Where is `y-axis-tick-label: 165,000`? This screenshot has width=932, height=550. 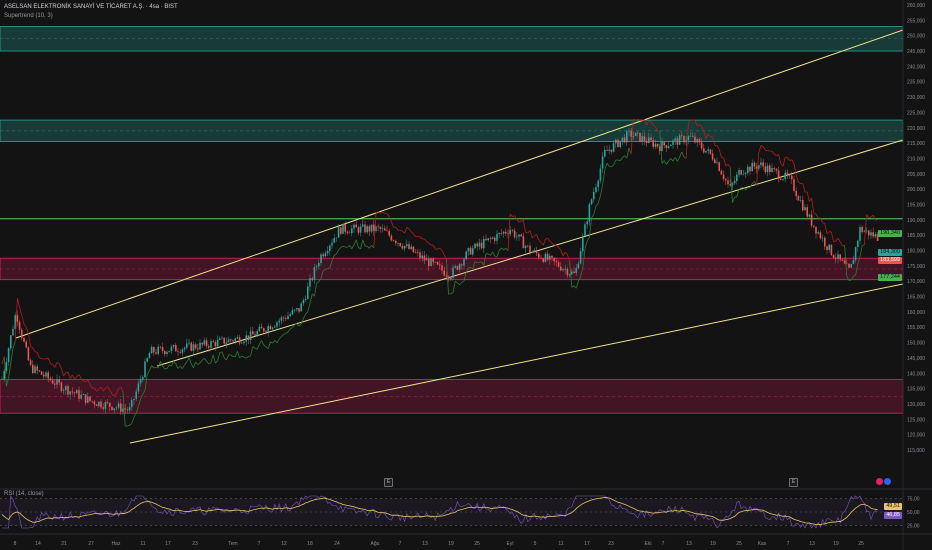 y-axis-tick-label: 165,000 is located at coordinates (916, 298).